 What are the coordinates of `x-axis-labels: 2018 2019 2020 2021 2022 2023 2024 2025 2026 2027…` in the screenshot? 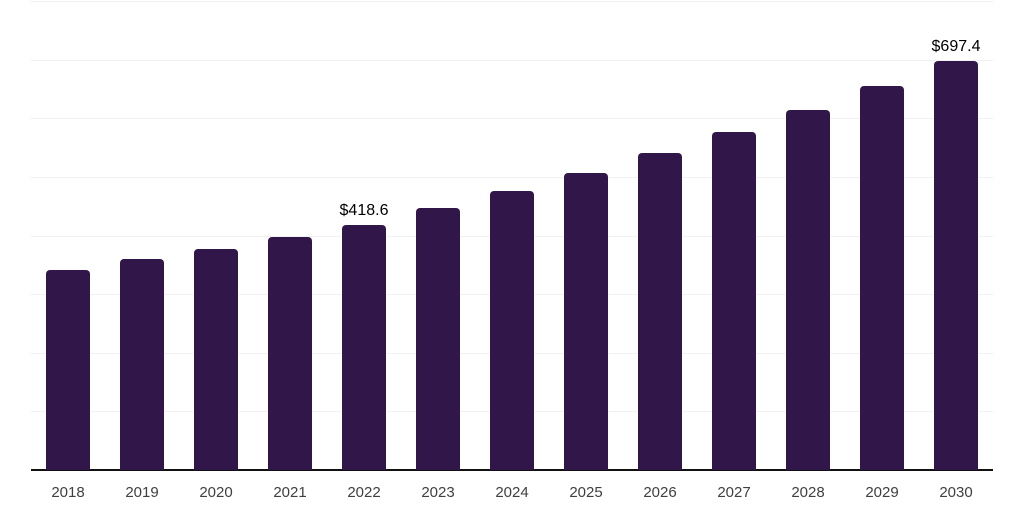 It's located at (512, 493).